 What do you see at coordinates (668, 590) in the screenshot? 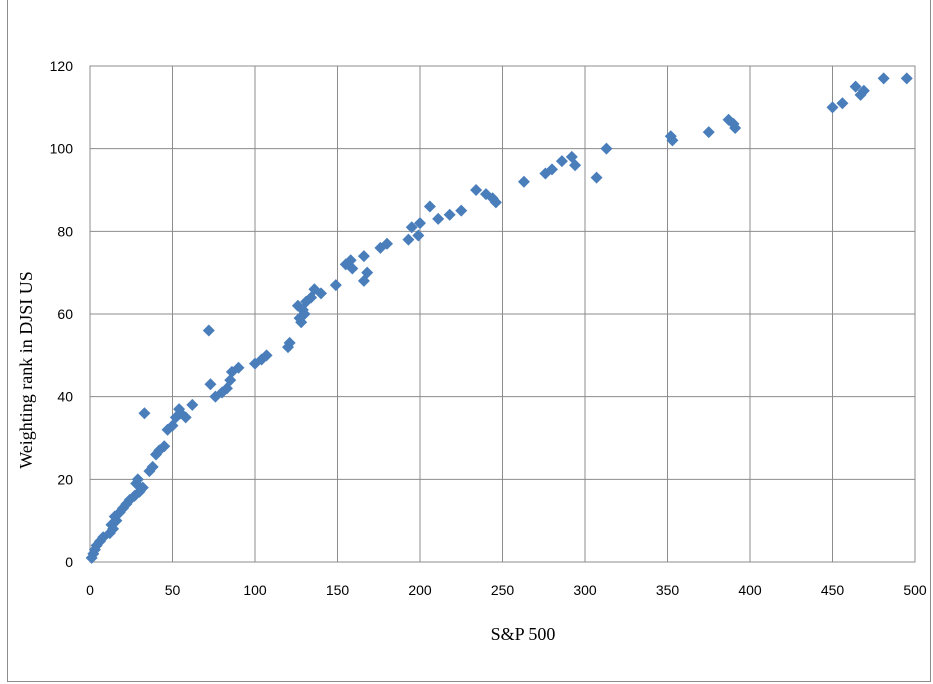
I see `x-tick-label: 350` at bounding box center [668, 590].